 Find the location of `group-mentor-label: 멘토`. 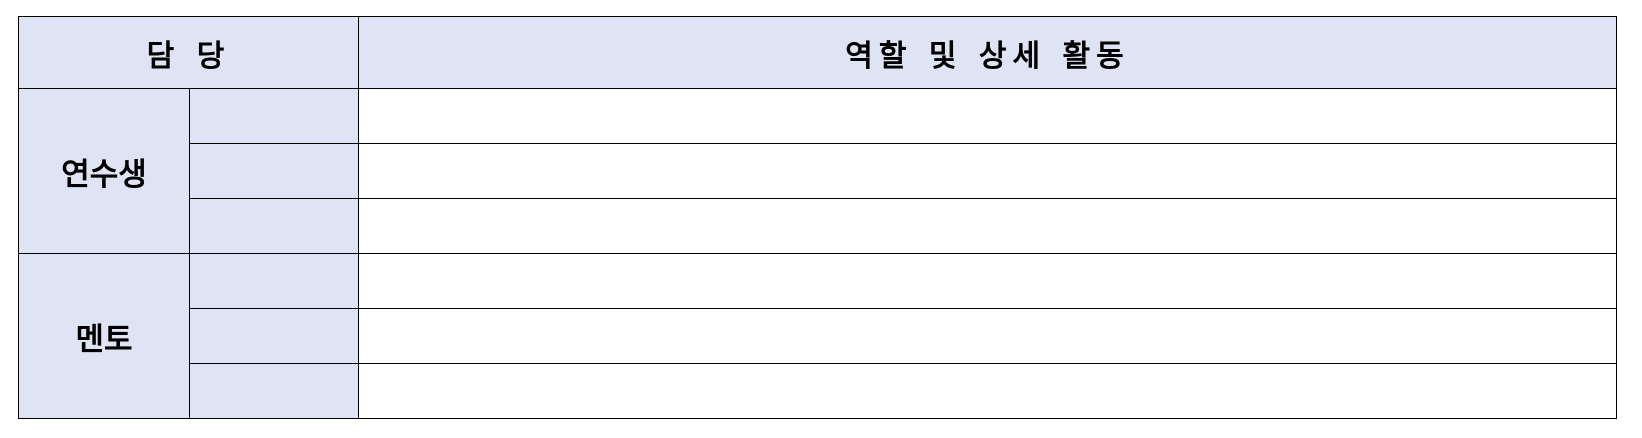

group-mentor-label: 멘토 is located at coordinates (104, 336).